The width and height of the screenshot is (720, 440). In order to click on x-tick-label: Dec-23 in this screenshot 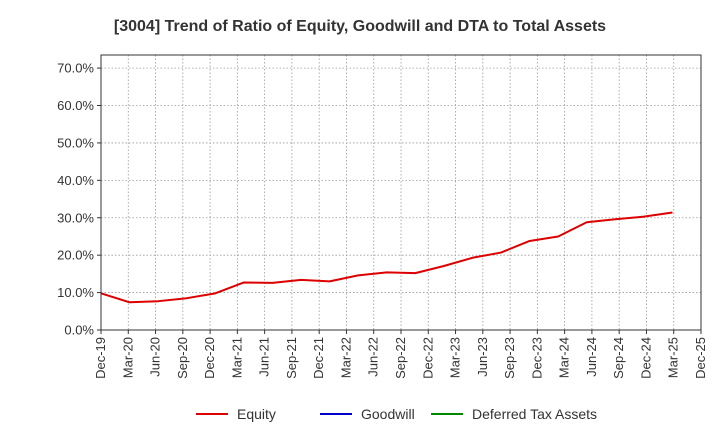, I will do `click(536, 358)`.